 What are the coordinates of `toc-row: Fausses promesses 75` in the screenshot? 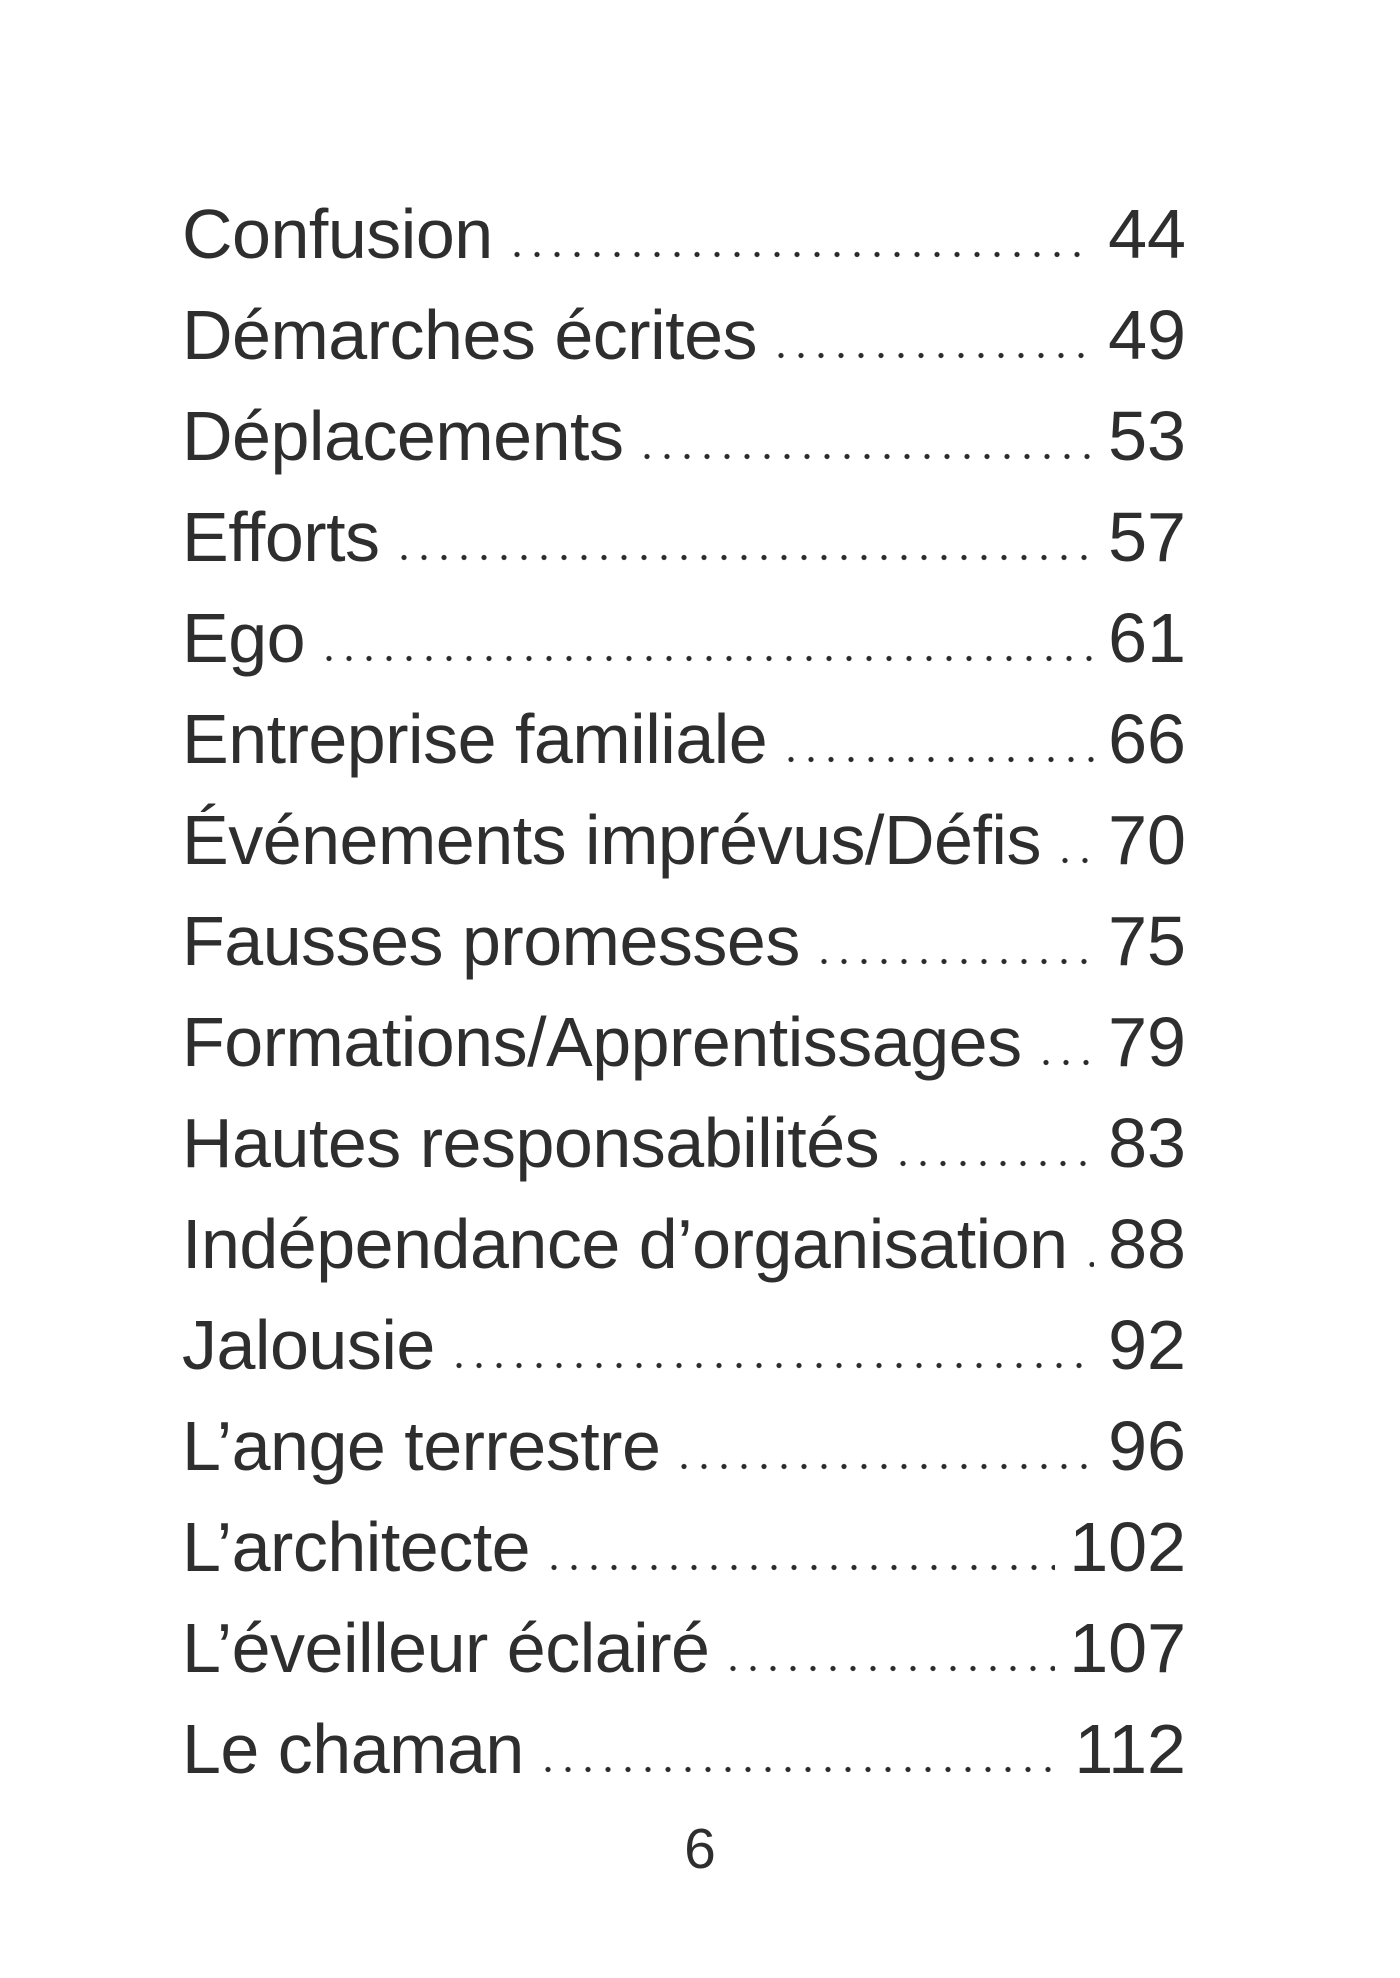 It's located at (684, 941).